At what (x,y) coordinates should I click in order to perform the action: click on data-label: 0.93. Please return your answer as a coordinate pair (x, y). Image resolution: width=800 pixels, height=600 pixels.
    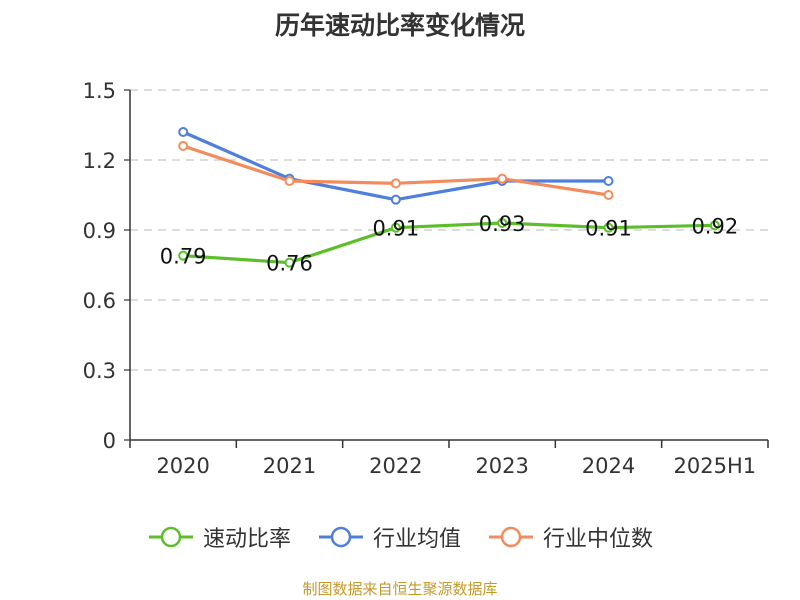
    Looking at the image, I should click on (502, 224).